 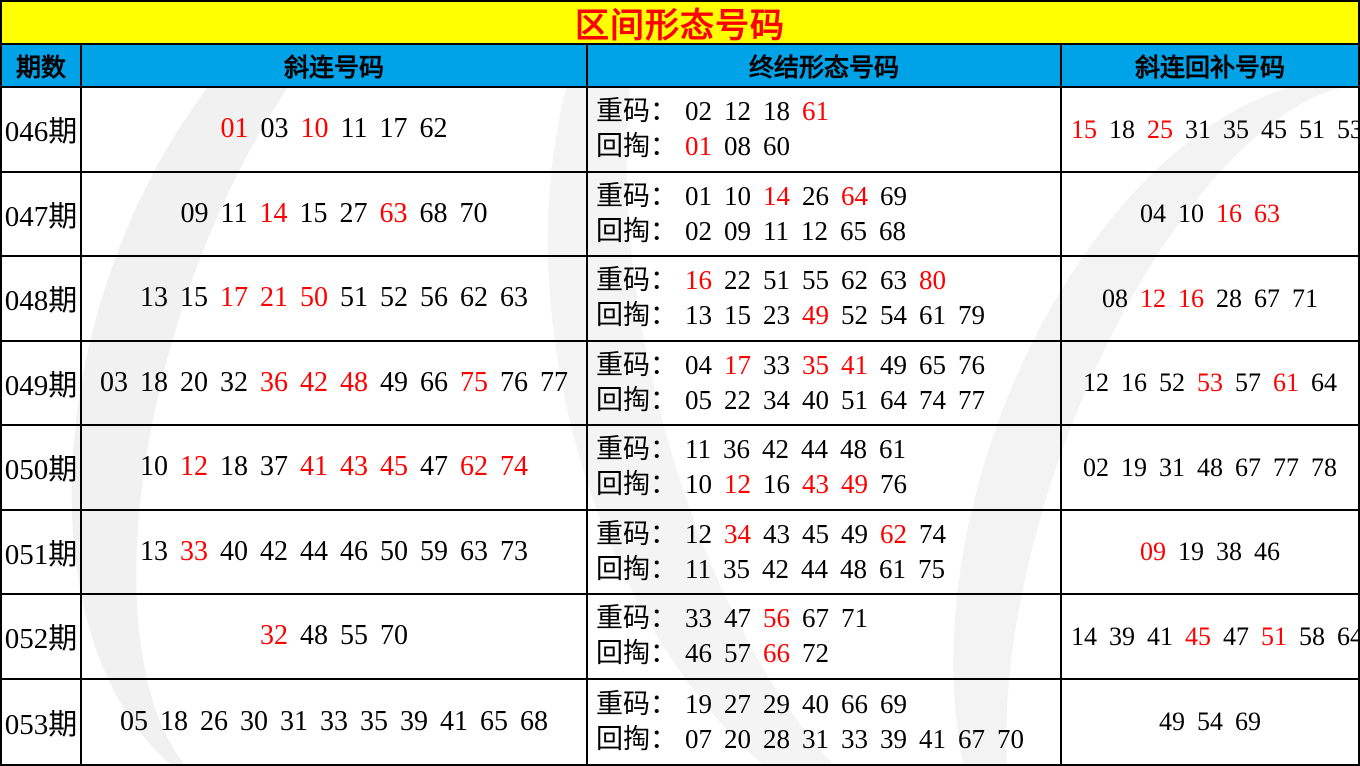 I want to click on huibu-numbers-cell: 09 19 38 46, so click(x=1210, y=552).